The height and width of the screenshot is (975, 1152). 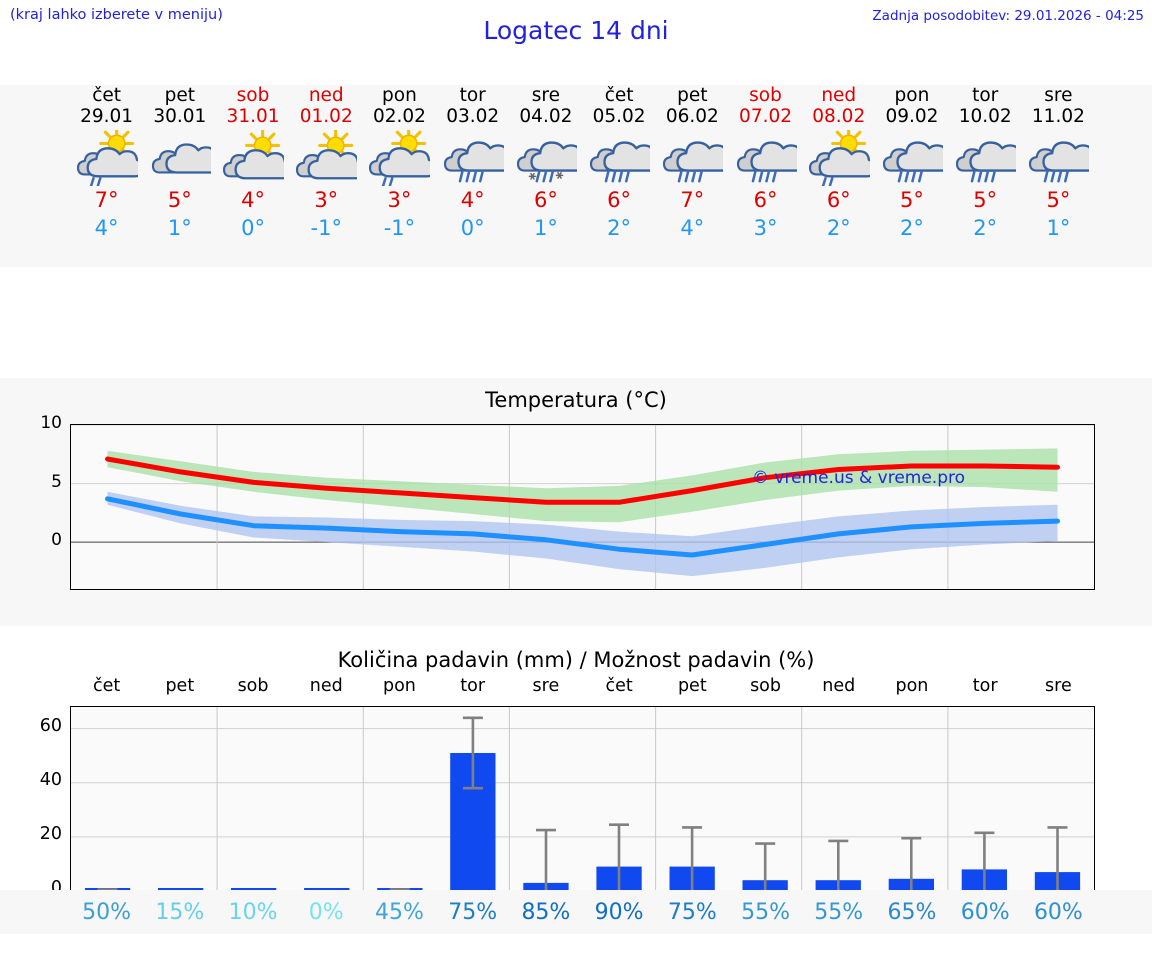 What do you see at coordinates (107, 116) in the screenshot?
I see `day-date-label: 29.01` at bounding box center [107, 116].